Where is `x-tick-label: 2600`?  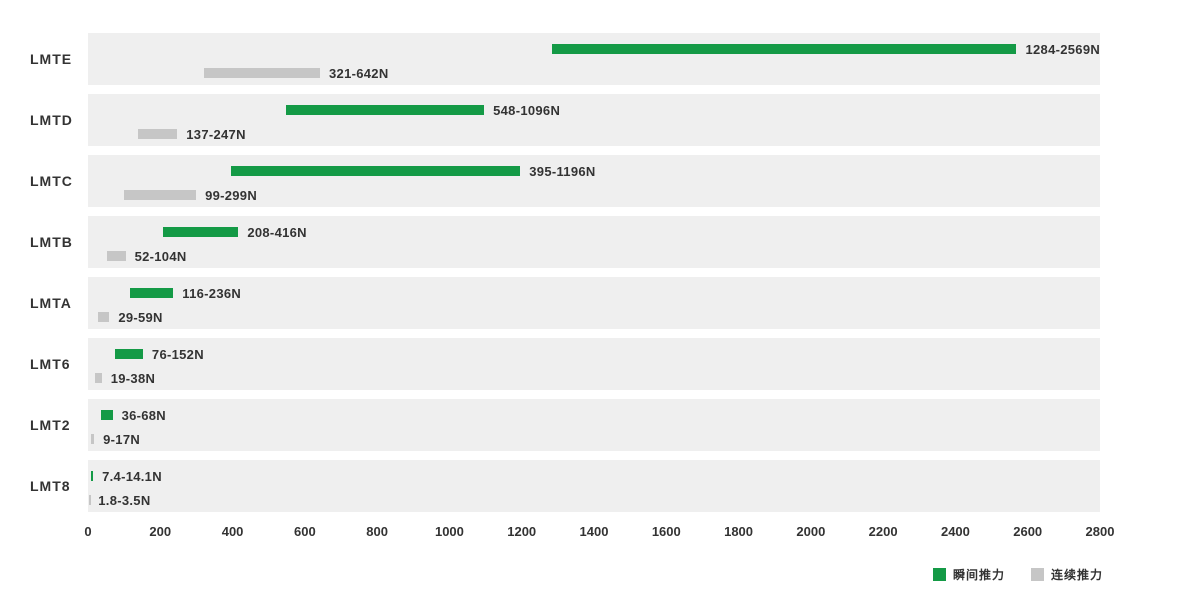
x-tick-label: 2600 is located at coordinates (1028, 531).